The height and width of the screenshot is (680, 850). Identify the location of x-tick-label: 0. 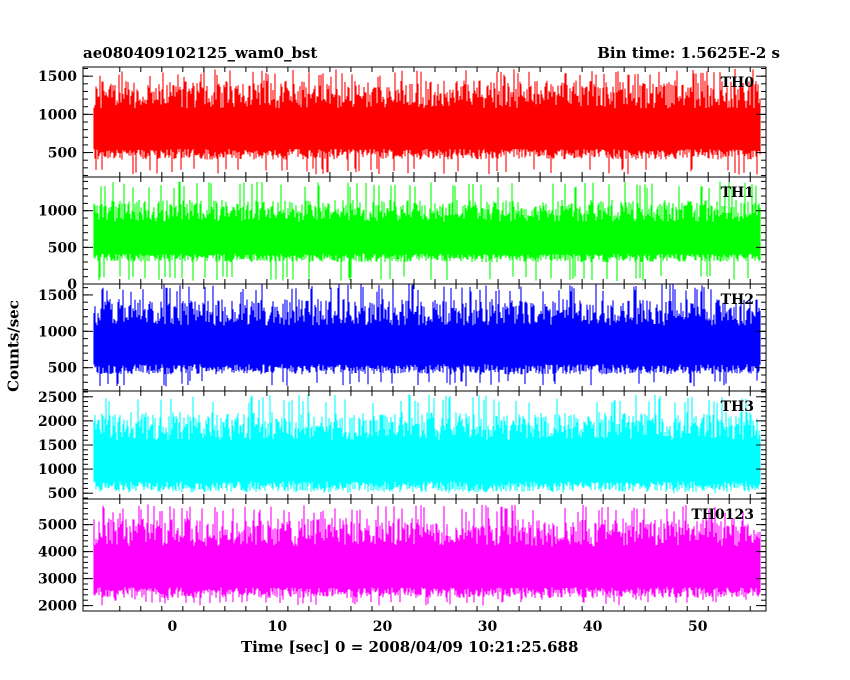
(172, 627).